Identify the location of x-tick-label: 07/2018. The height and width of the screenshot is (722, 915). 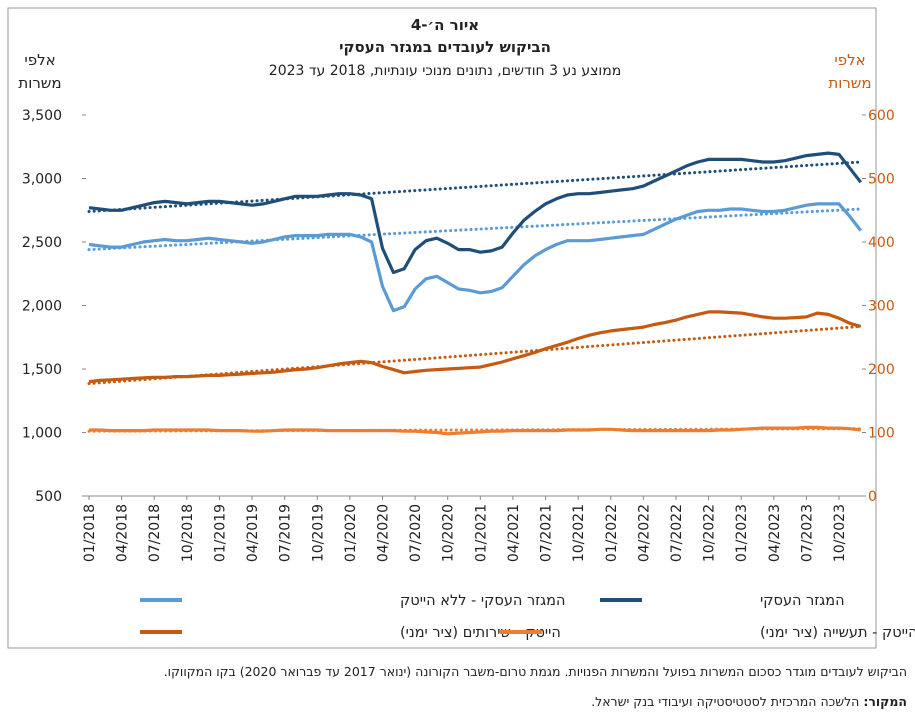
(155, 533).